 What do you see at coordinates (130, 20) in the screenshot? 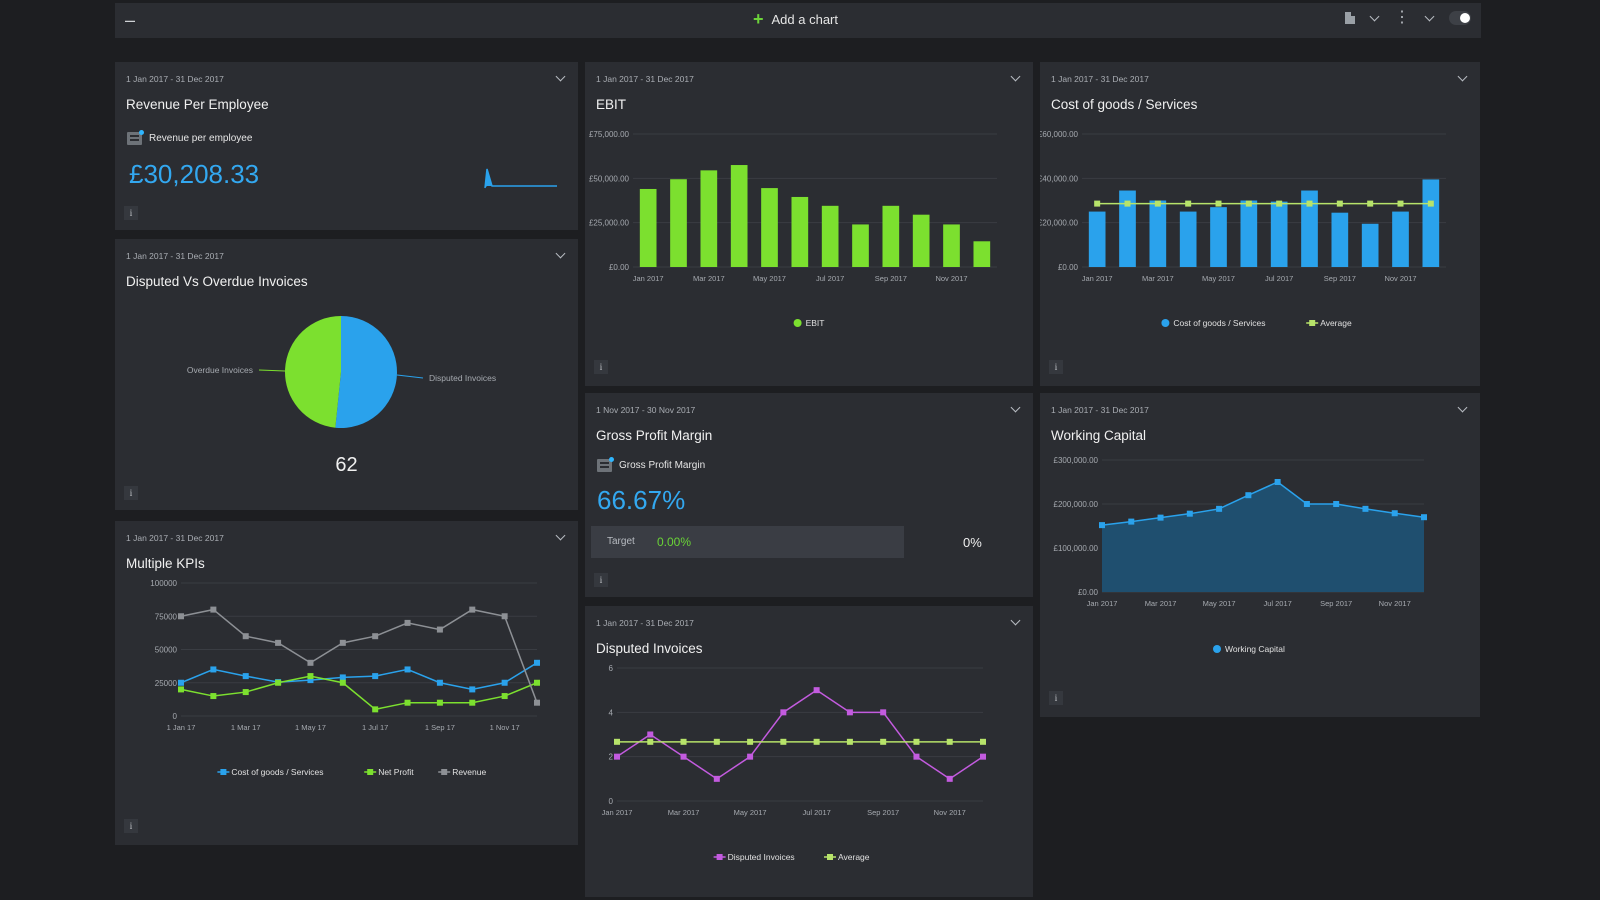
I see `collapse-button: –` at bounding box center [130, 20].